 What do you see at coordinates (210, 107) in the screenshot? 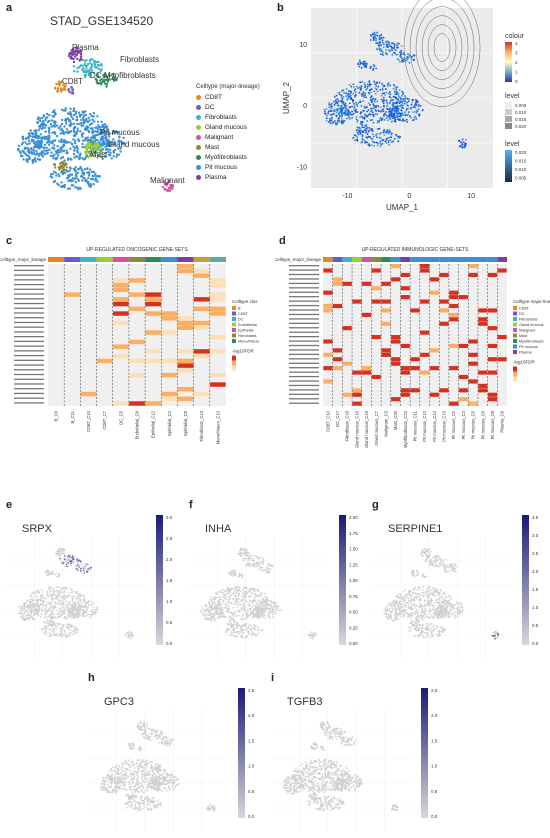
I see `legend-label: DC` at bounding box center [210, 107].